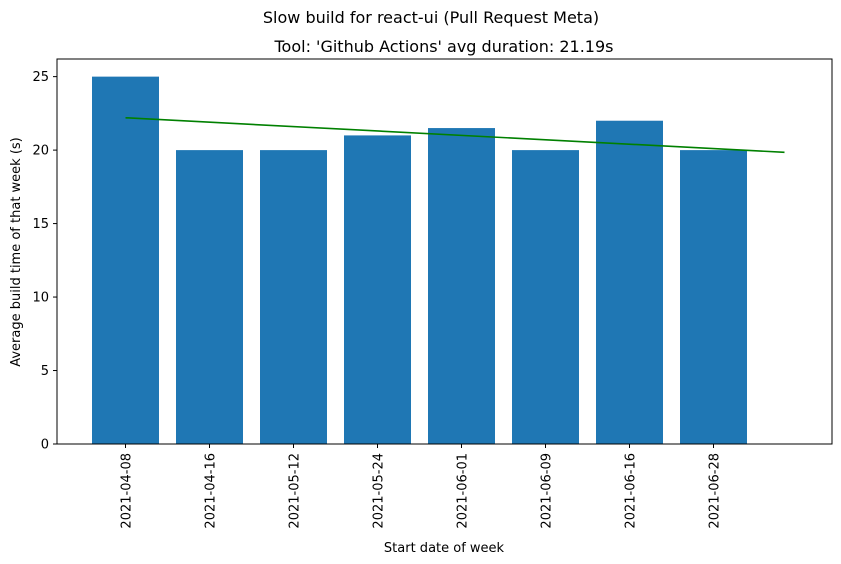 The image size is (841, 564). Describe the element at coordinates (463, 491) in the screenshot. I see `x-tick-label: 2021-06-01` at that location.